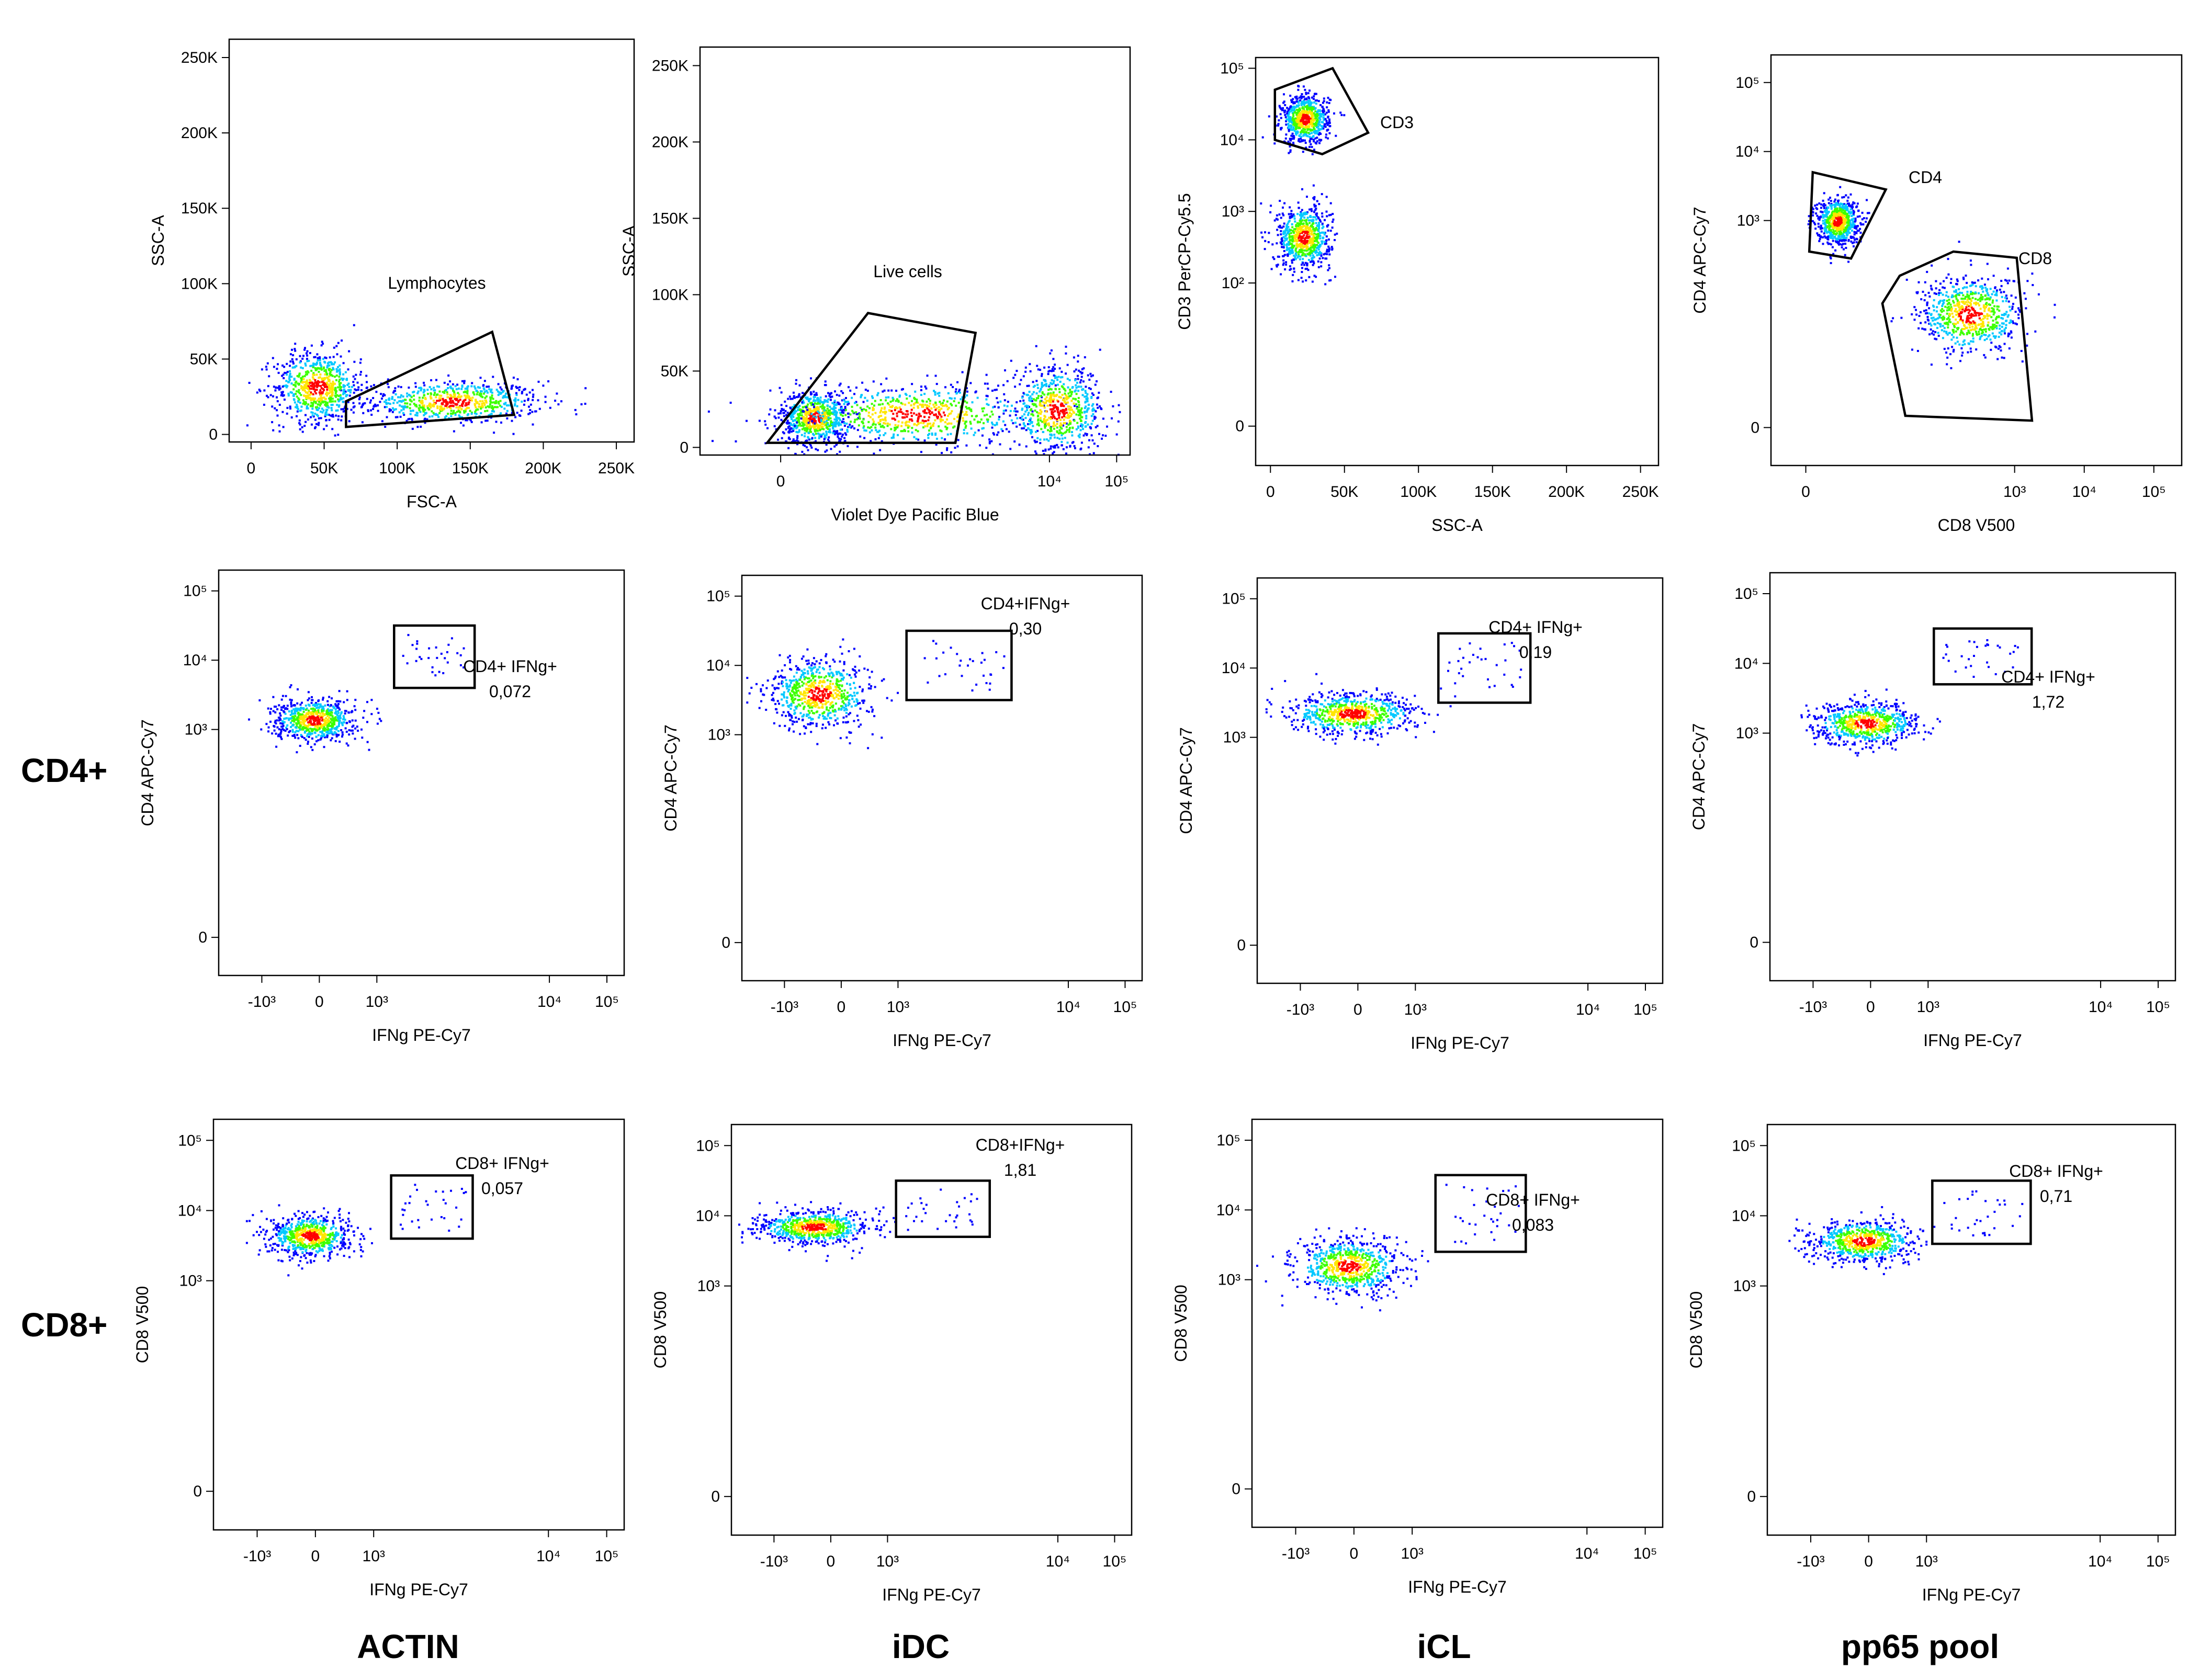  What do you see at coordinates (1232, 140) in the screenshot?
I see `y-tick-label: 10⁴` at bounding box center [1232, 140].